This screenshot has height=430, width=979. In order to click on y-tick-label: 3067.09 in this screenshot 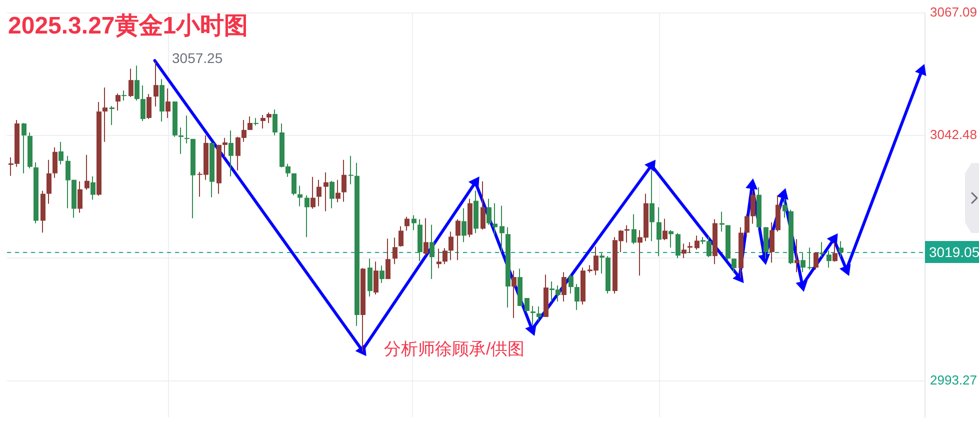, I will do `click(953, 12)`.